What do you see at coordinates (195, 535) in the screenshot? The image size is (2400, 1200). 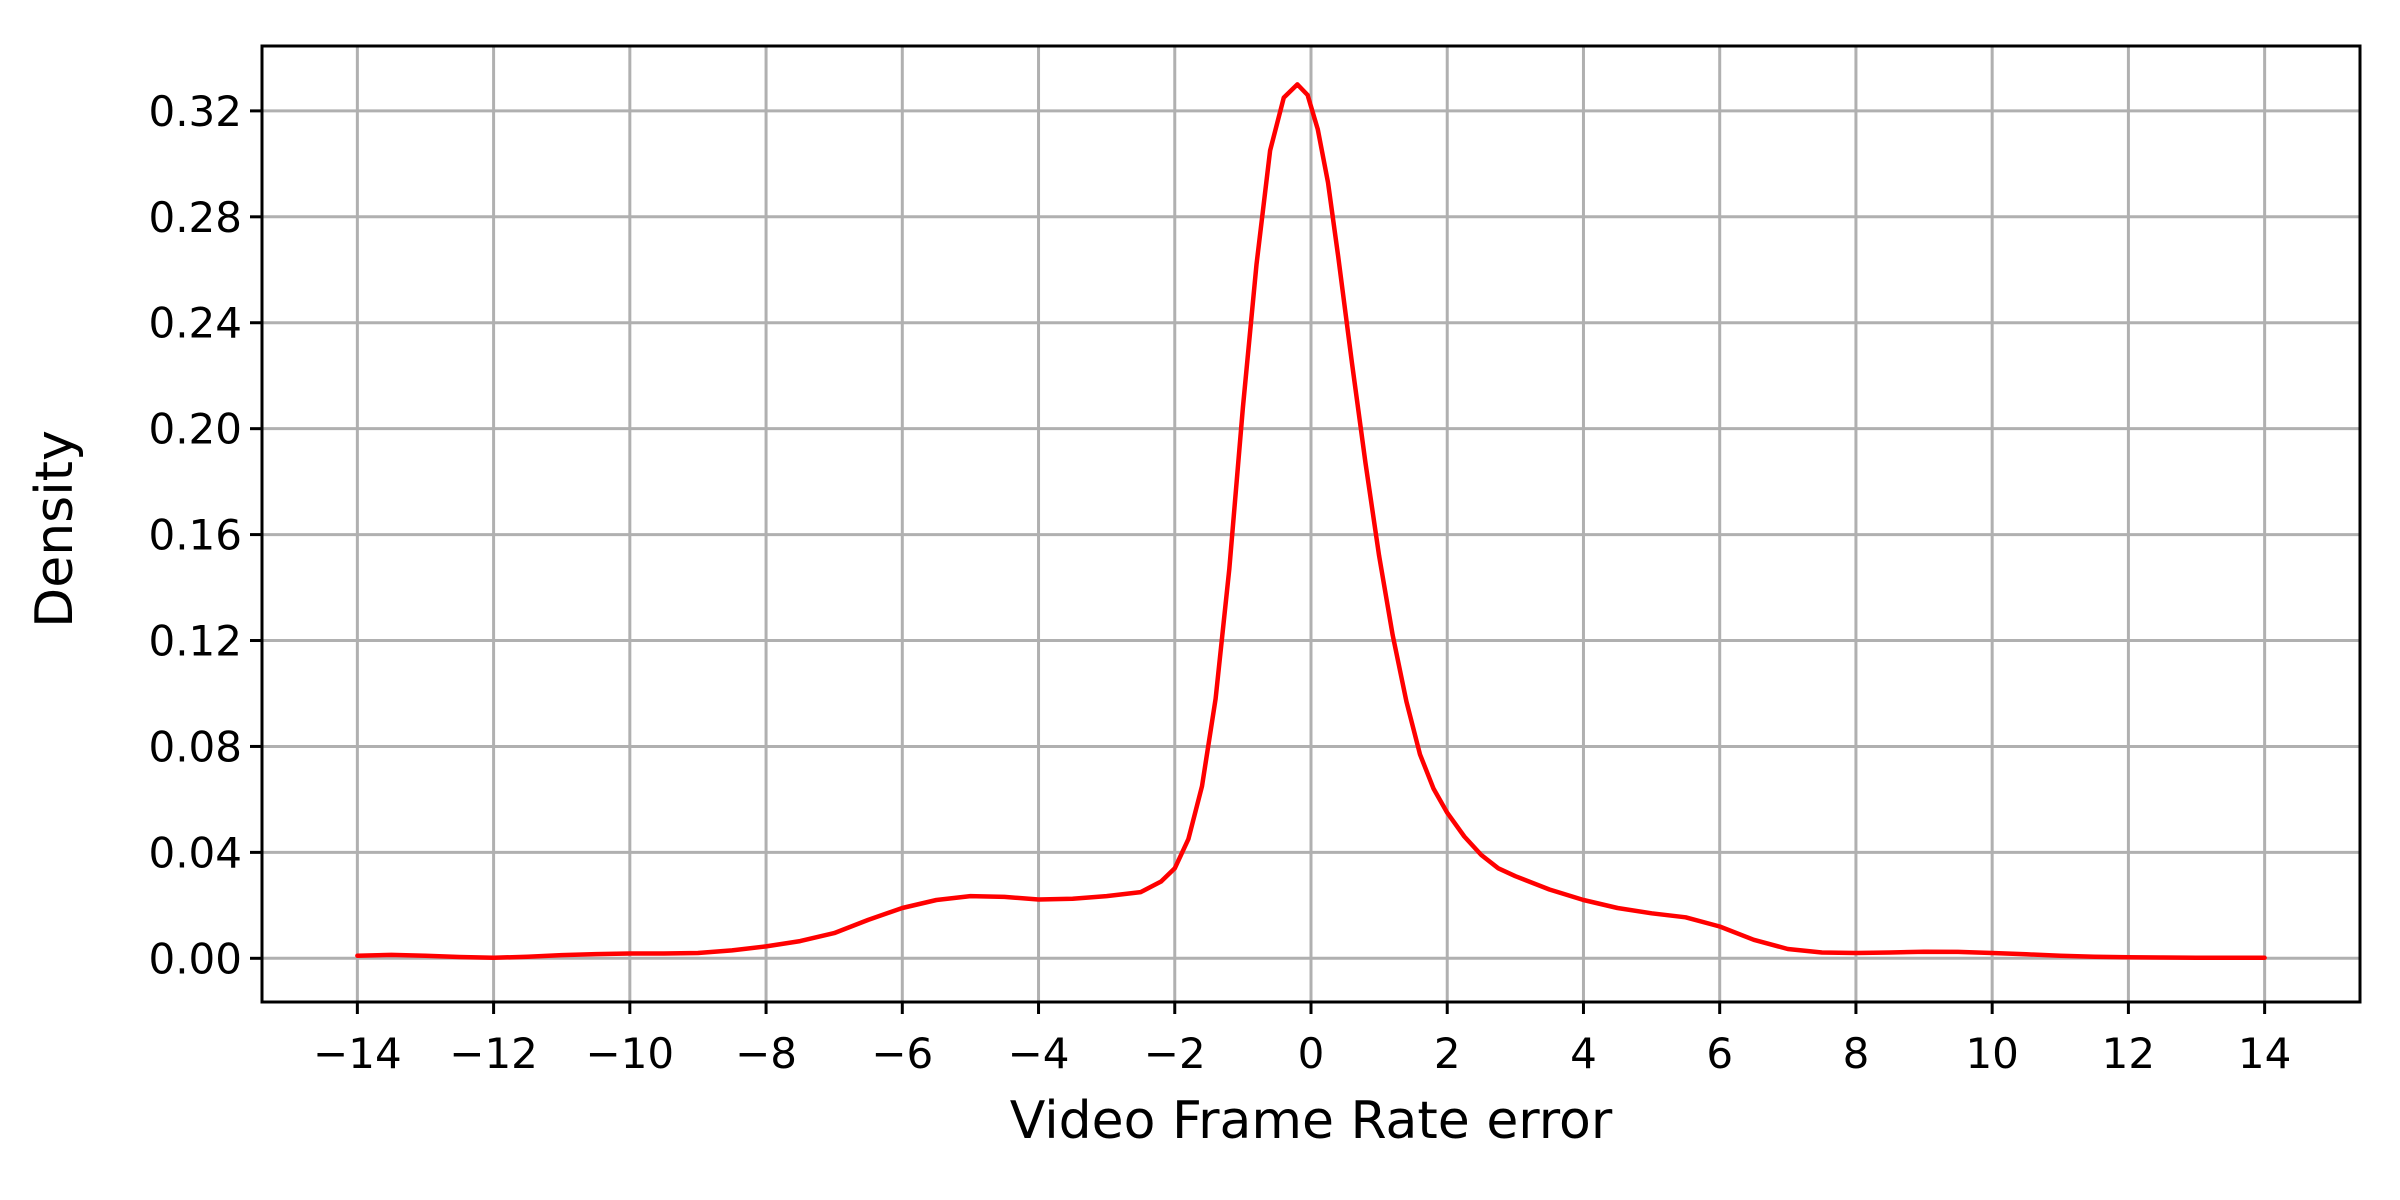 I see `y-tick-label: 0.16` at bounding box center [195, 535].